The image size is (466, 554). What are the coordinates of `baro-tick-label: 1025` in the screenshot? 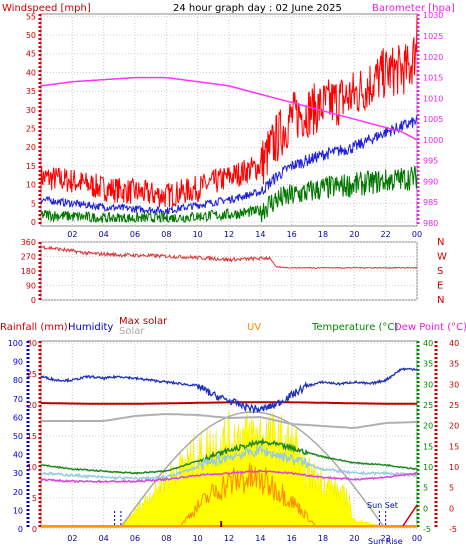 It's located at (433, 36).